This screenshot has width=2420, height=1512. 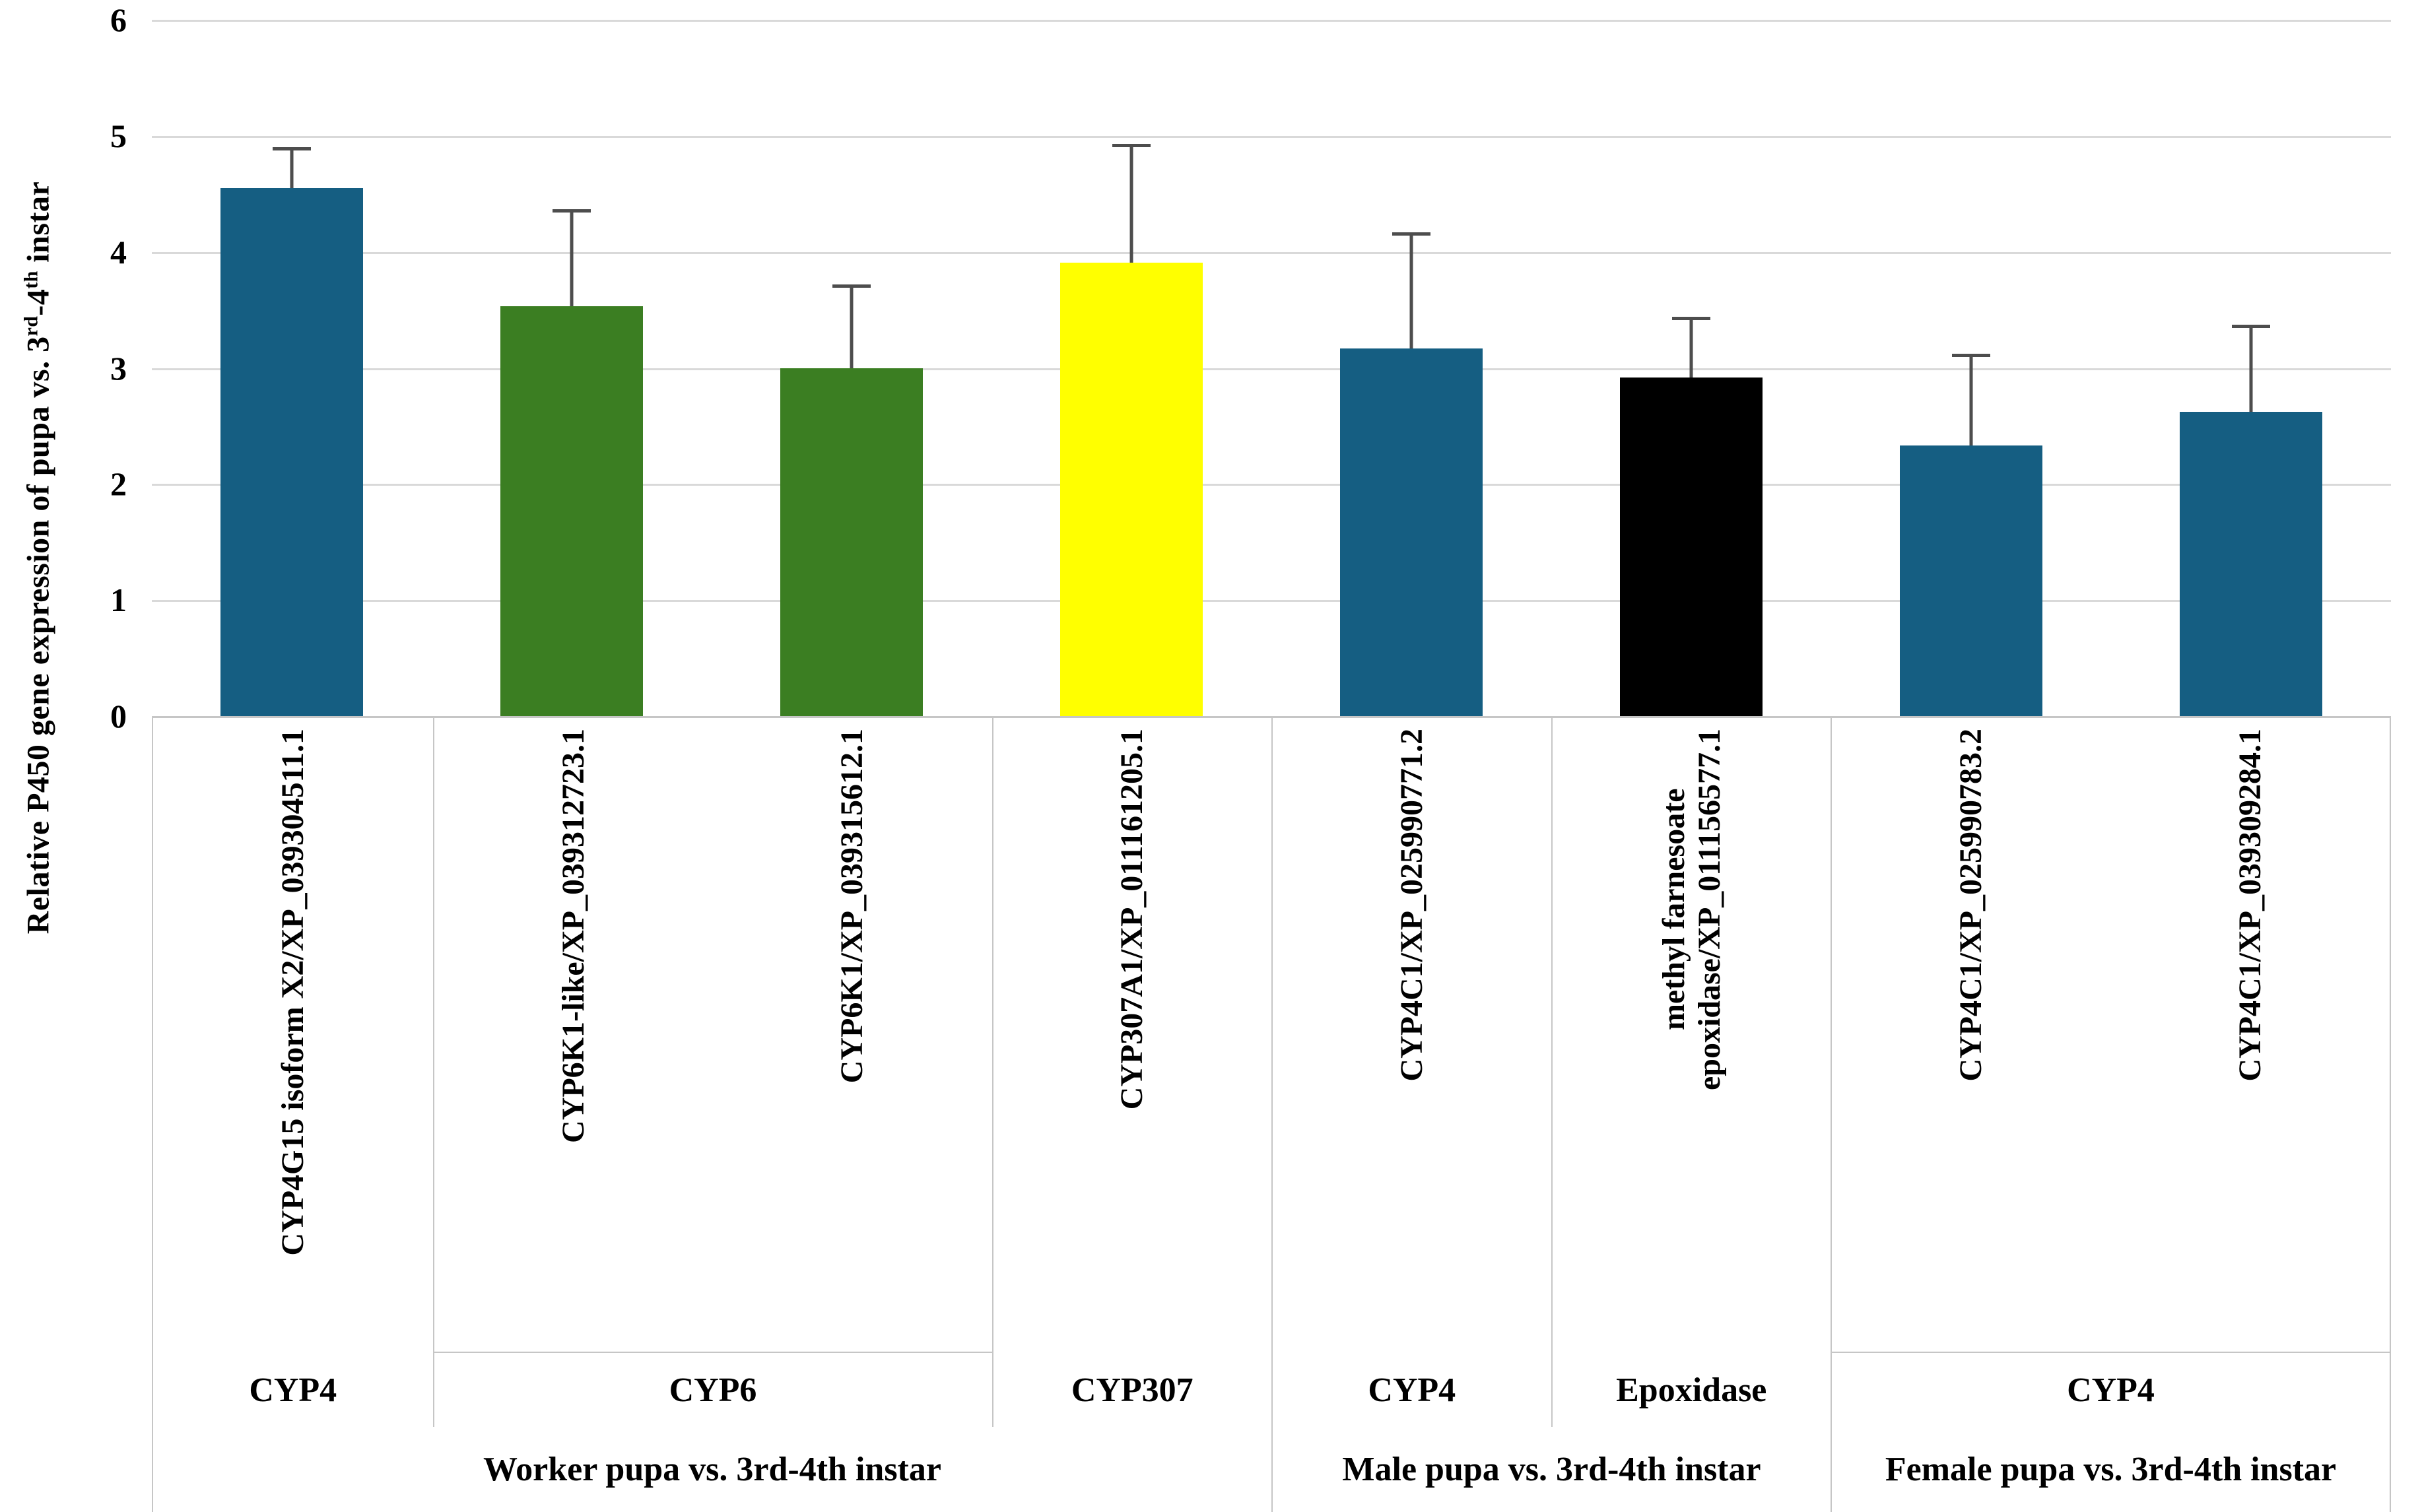 I want to click on gene-label-cell-cyp4-male: CYP4C1/XP_025990771.2, so click(x=1411, y=1035).